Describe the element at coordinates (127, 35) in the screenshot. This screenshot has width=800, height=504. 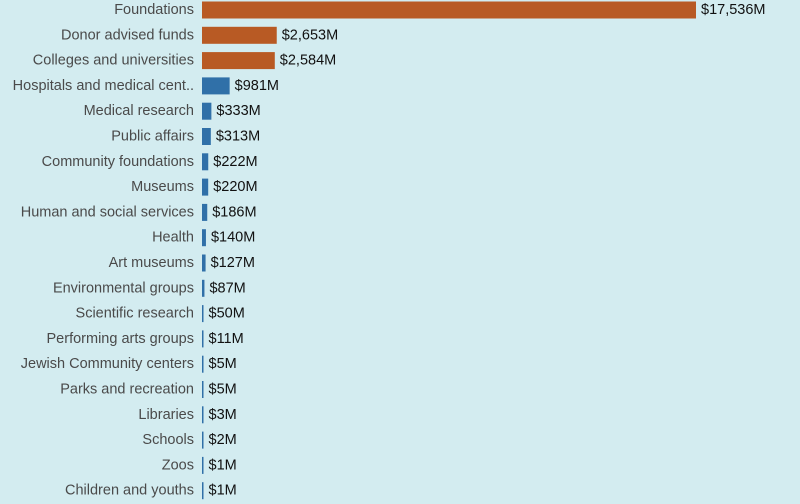
I see `category-label: Donor advised funds` at that location.